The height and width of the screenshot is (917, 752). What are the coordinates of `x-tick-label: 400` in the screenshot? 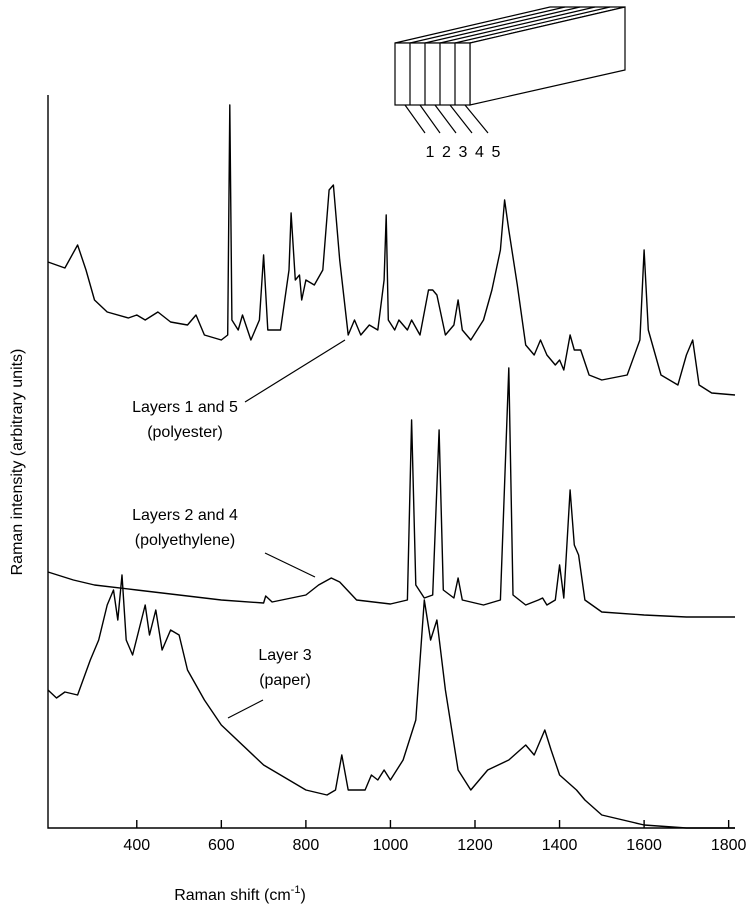 It's located at (136, 845).